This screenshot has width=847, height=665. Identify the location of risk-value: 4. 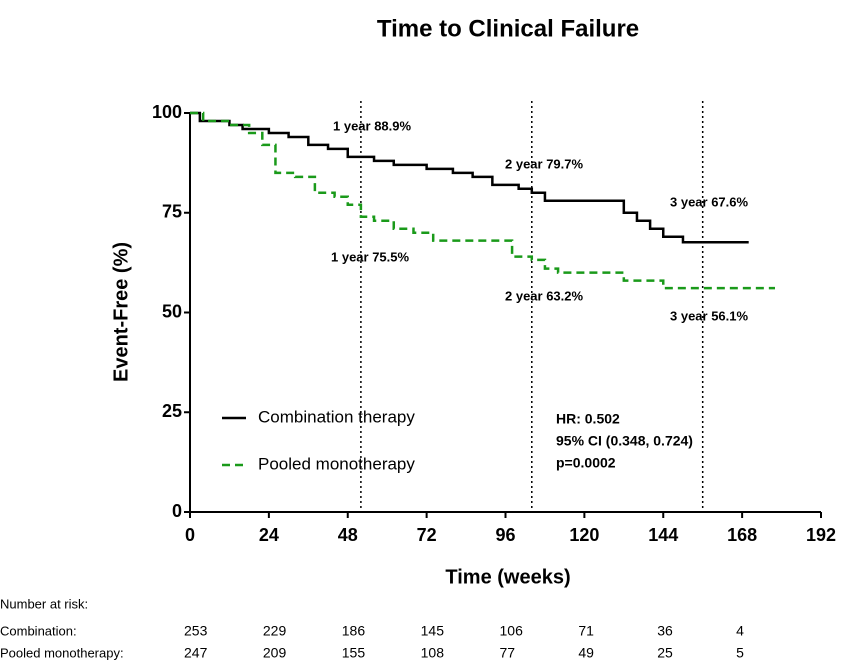
(740, 631).